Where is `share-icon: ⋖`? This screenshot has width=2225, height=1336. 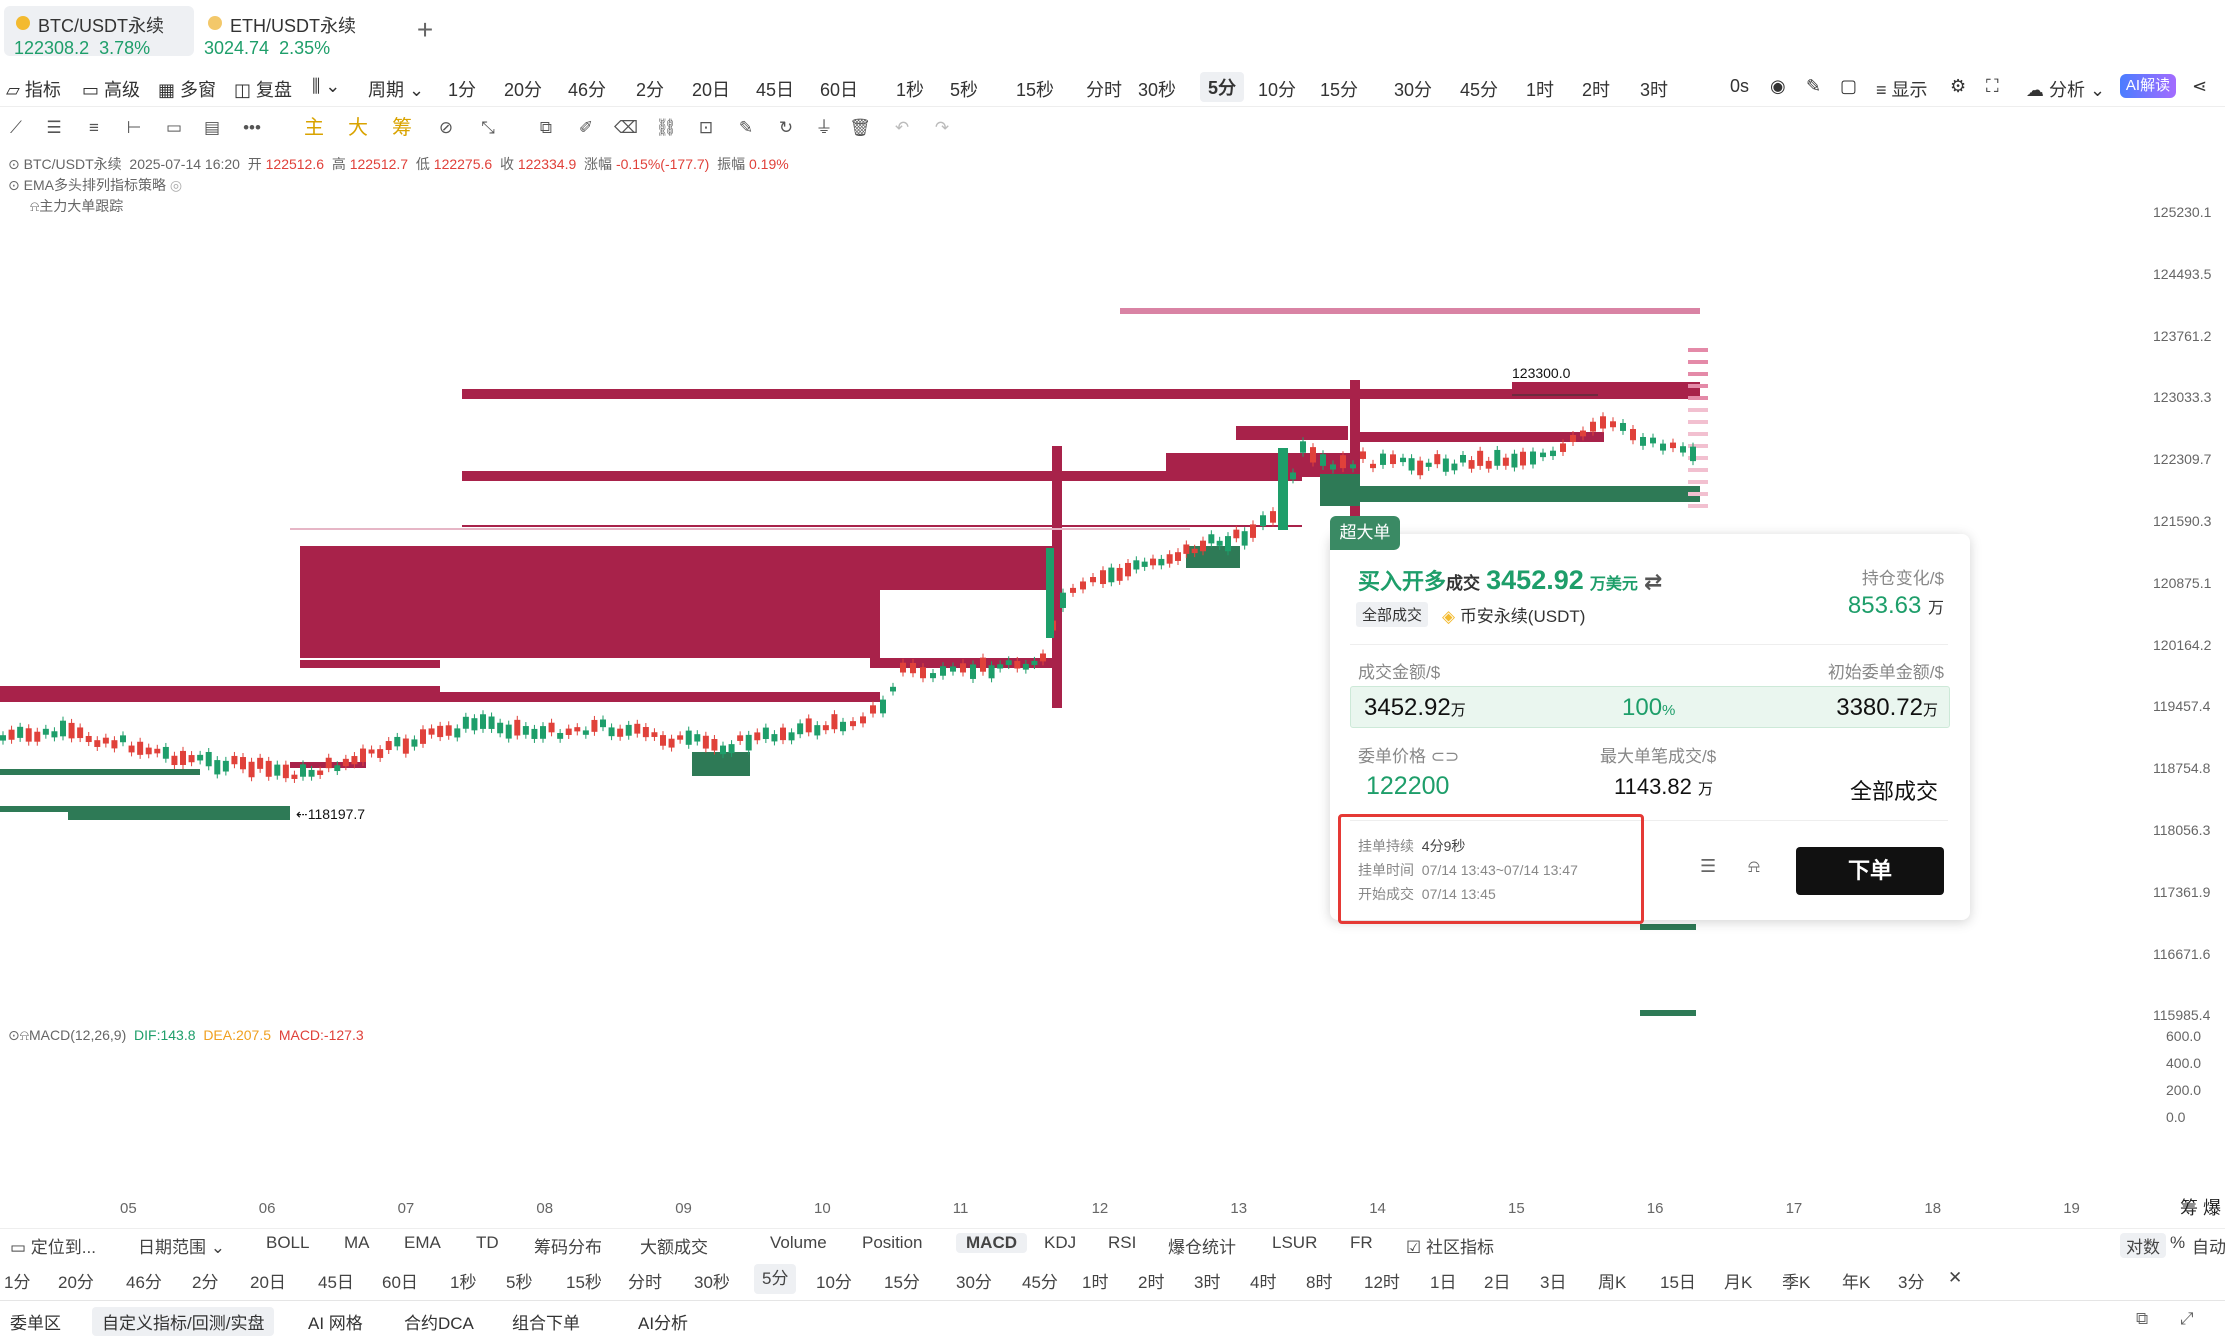
share-icon: ⋖ is located at coordinates (2200, 86).